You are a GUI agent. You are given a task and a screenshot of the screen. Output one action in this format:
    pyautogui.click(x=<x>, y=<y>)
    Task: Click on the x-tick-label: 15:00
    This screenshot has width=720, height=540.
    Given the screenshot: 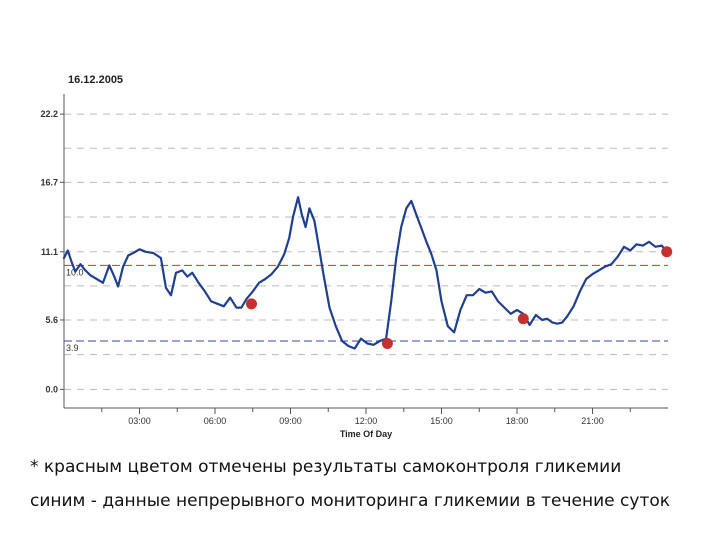 What is the action you would take?
    pyautogui.click(x=441, y=421)
    